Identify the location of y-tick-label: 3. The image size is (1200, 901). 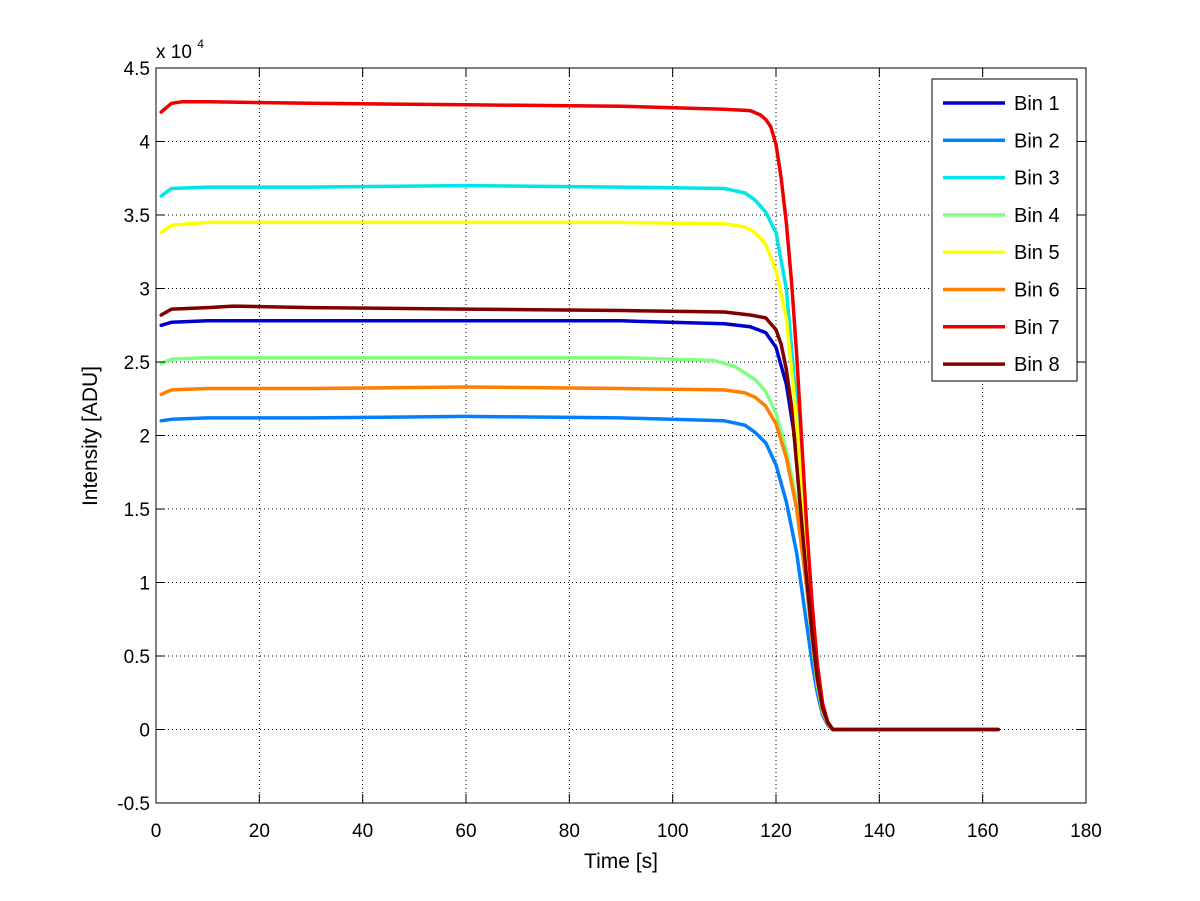
(144, 290).